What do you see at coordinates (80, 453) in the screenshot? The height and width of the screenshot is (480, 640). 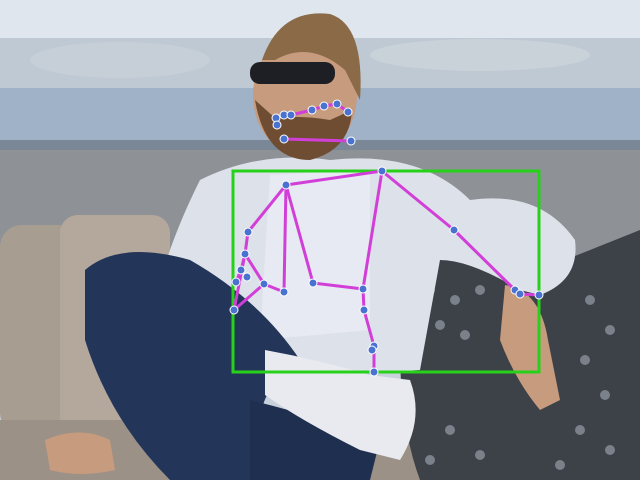 I see `left-hand` at bounding box center [80, 453].